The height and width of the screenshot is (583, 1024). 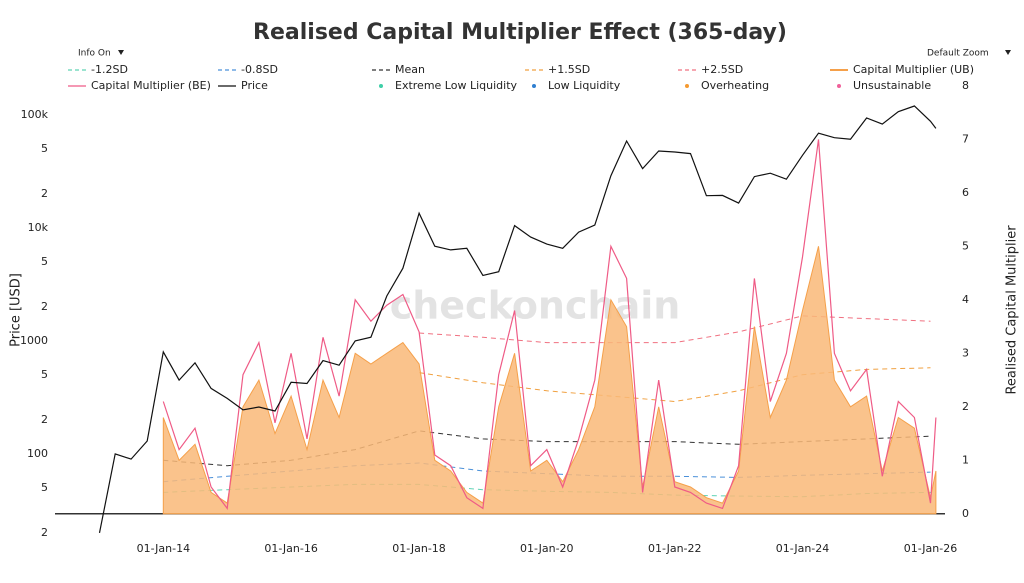 What do you see at coordinates (109, 69) in the screenshot?
I see `legend-label: -1.2SD` at bounding box center [109, 69].